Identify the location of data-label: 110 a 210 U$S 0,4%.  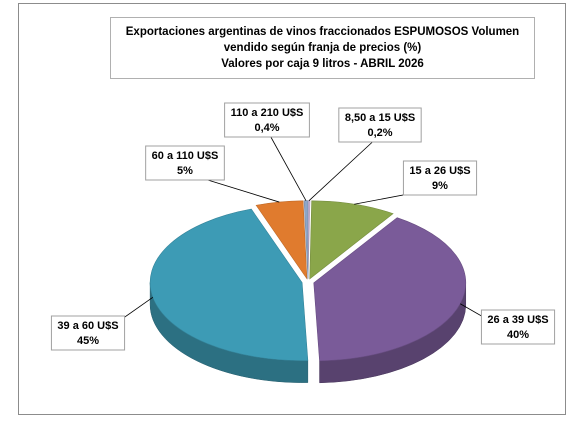
(267, 151).